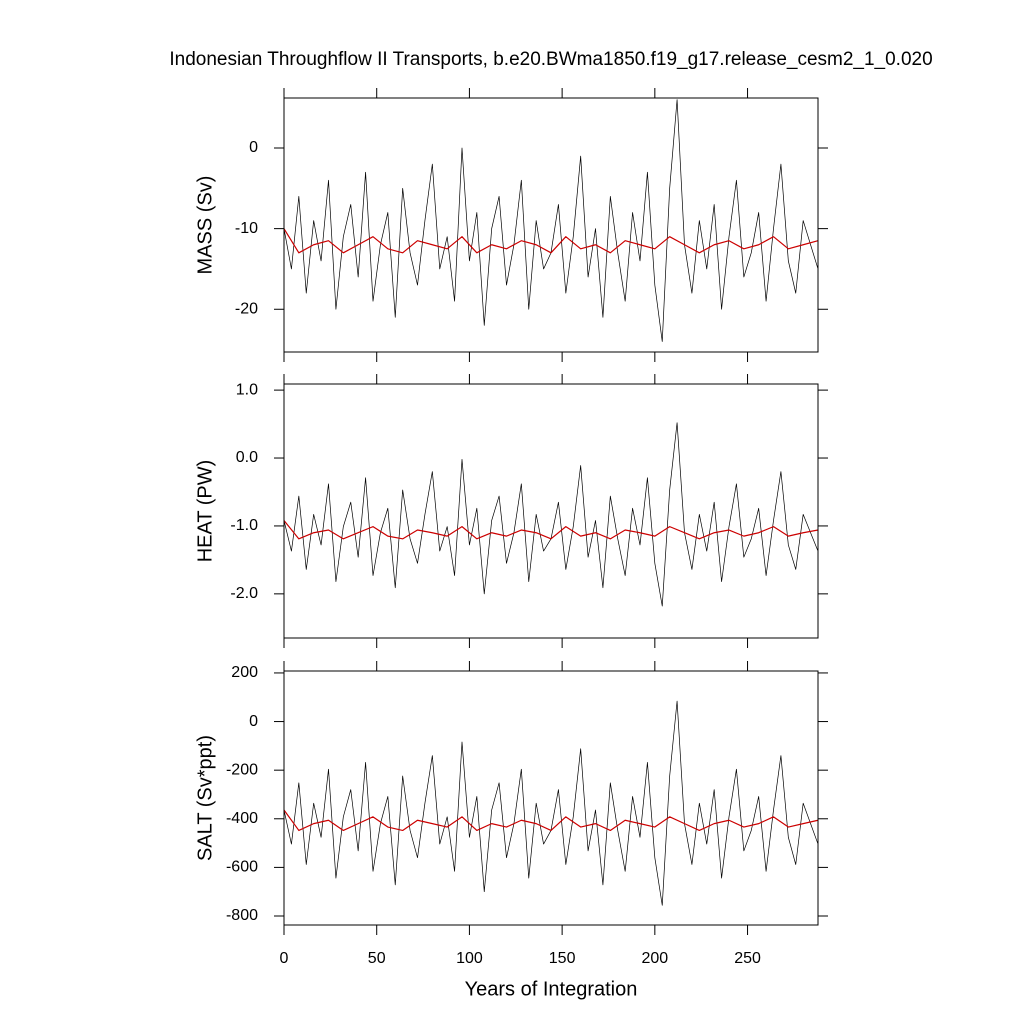 This screenshot has width=1024, height=1024. Describe the element at coordinates (244, 593) in the screenshot. I see `y-tick-label: -2.0` at that location.